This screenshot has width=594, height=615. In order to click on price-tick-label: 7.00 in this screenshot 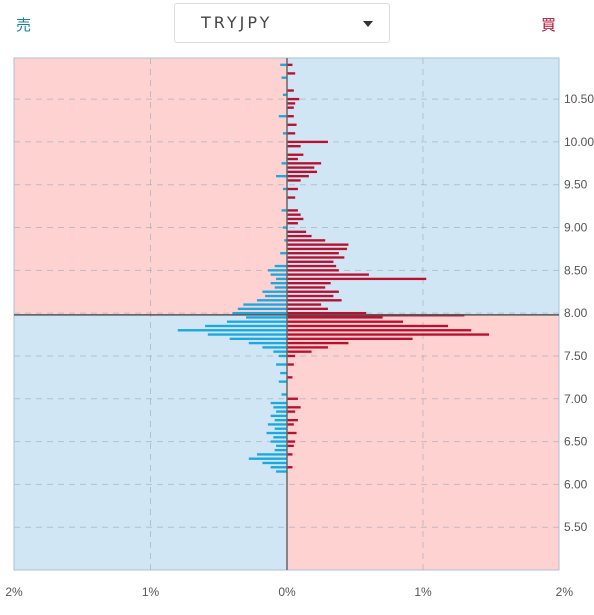, I will do `click(576, 399)`.